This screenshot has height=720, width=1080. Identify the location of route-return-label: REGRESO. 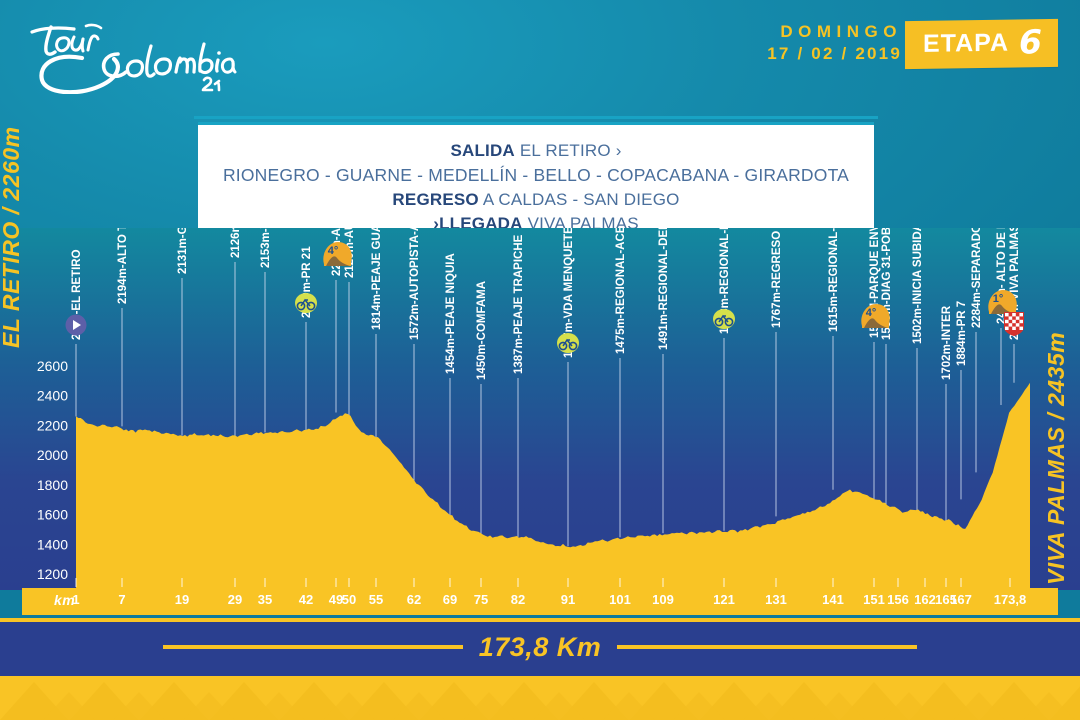
(435, 199).